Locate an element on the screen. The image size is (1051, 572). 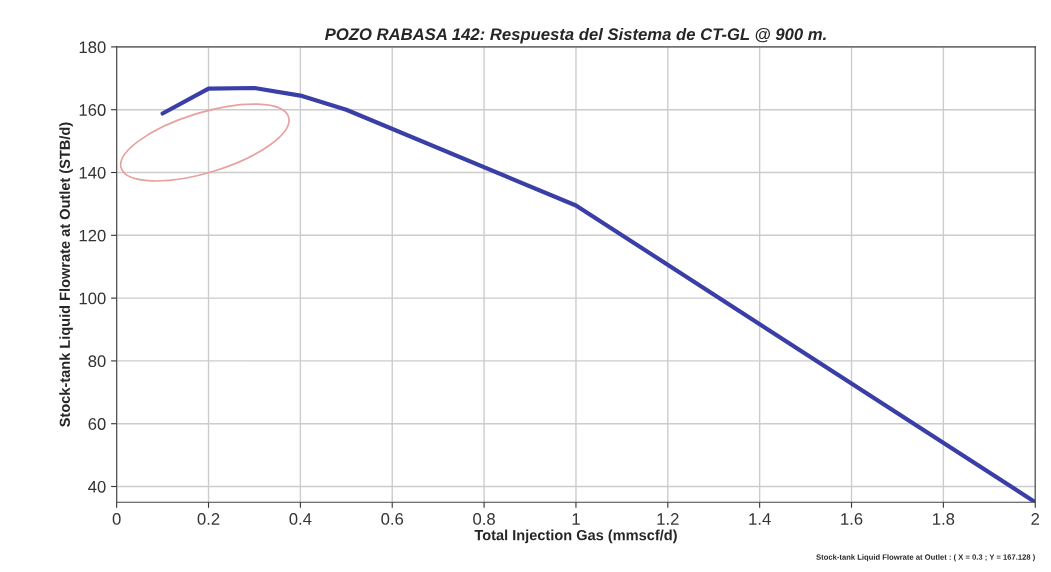
x-axis-title: Total Injection Gas (mmscf/d) is located at coordinates (575, 536).